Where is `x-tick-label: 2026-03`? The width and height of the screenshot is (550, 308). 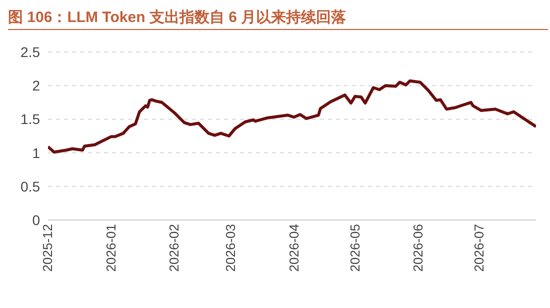 x-tick-label: 2026-03 is located at coordinates (230, 248).